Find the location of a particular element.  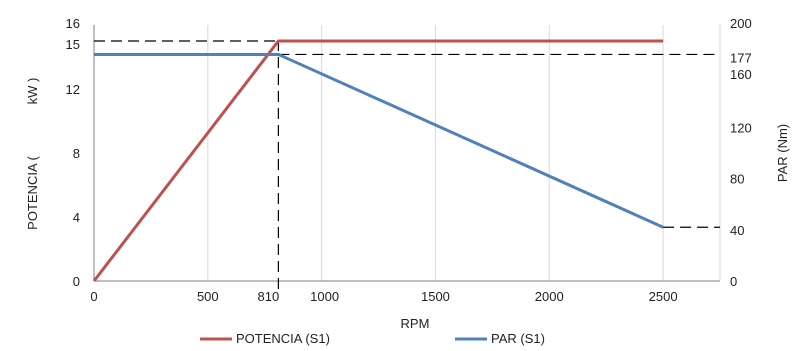

y-right-tick-label: 120 is located at coordinates (741, 127).